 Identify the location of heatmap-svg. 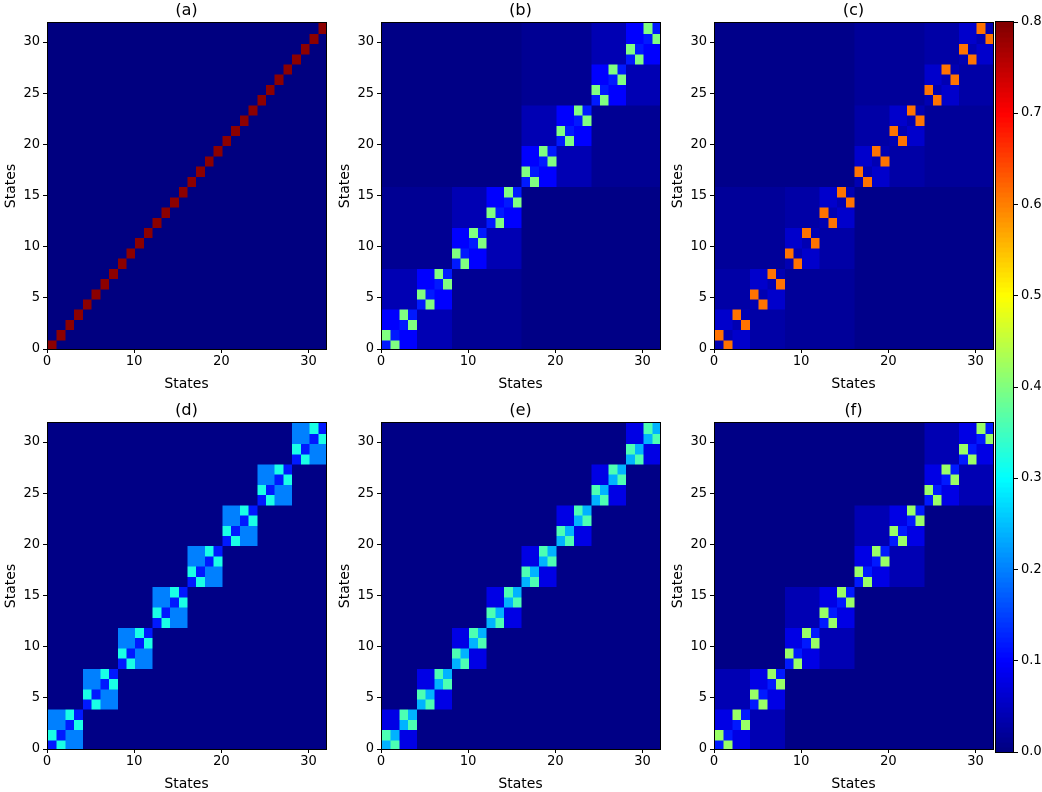
(854, 186).